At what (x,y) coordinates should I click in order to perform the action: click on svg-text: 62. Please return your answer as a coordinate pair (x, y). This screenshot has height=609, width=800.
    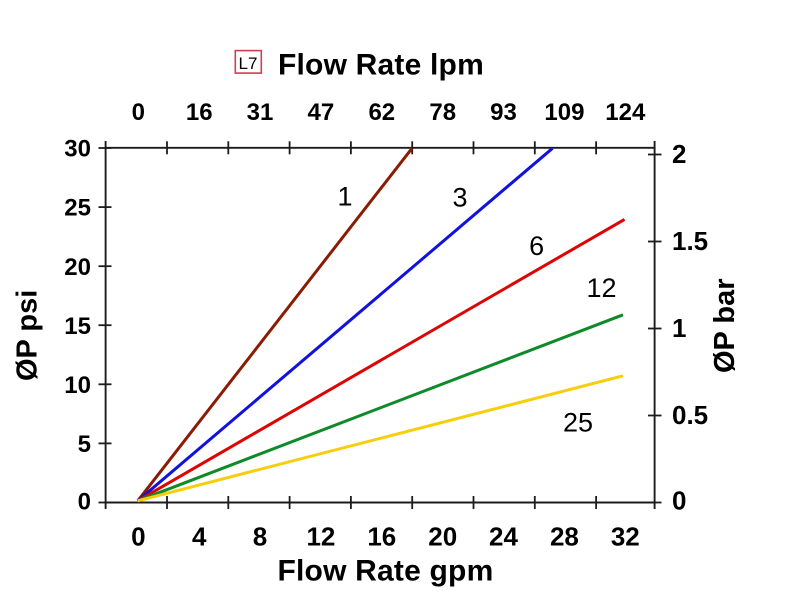
    Looking at the image, I should click on (381, 112).